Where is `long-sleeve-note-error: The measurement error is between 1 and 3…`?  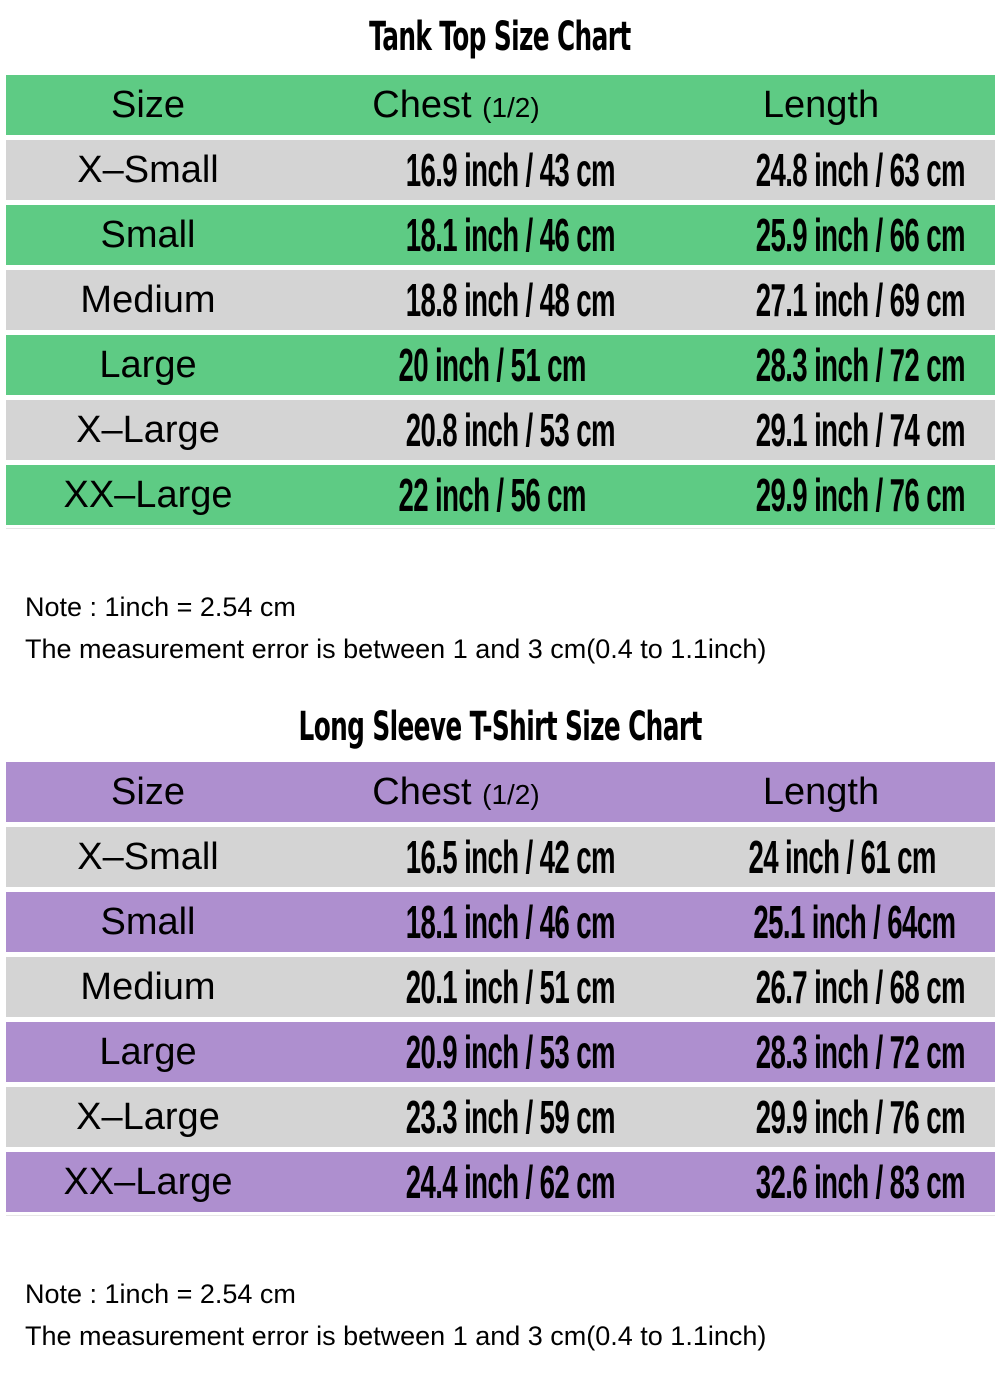
long-sleeve-note-error: The measurement error is between 1 and 3… is located at coordinates (396, 1336).